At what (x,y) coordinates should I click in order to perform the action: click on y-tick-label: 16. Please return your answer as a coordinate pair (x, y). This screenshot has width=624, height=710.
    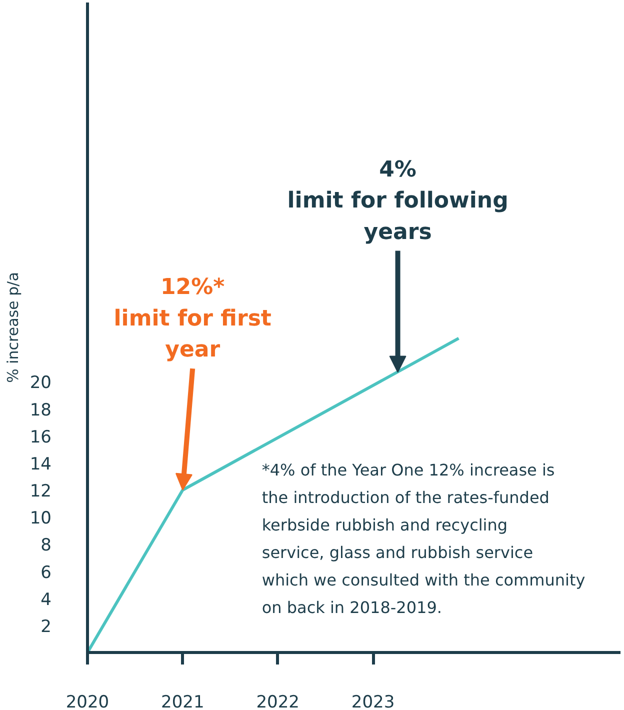
    Looking at the image, I should click on (41, 437).